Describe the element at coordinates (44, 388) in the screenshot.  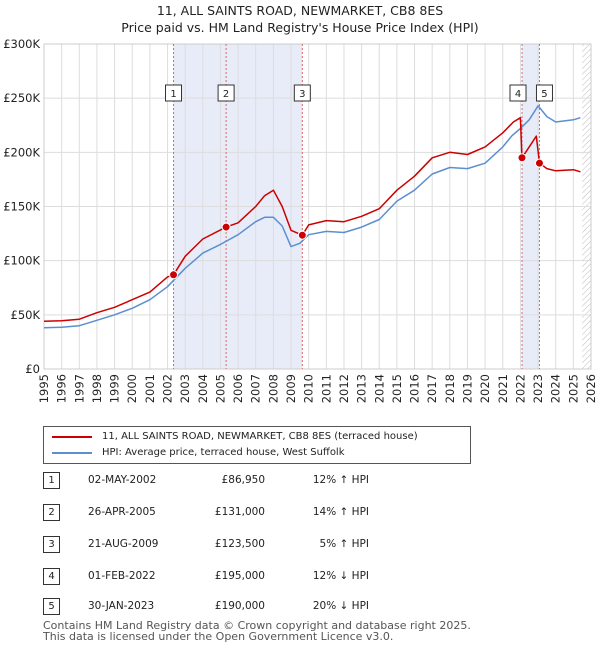
I see `x-tick-label: 1995` at that location.